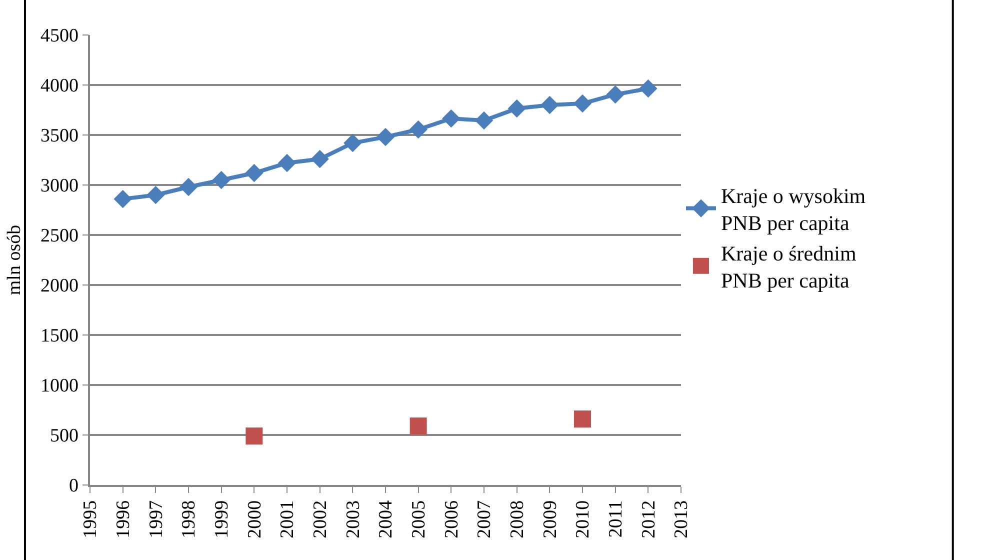 This screenshot has width=981, height=560. What do you see at coordinates (156, 519) in the screenshot?
I see `x-tick-label: 1997` at bounding box center [156, 519].